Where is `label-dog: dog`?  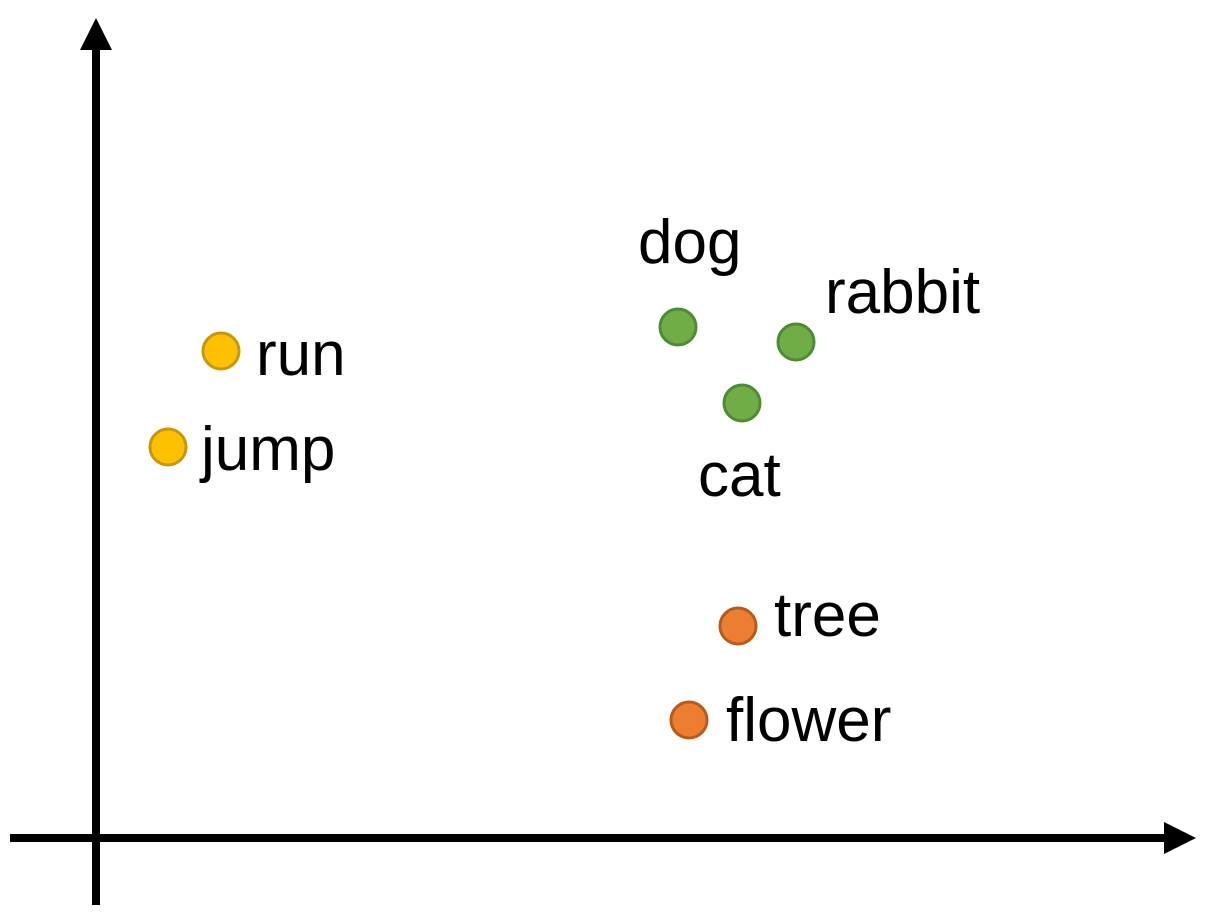 label-dog: dog is located at coordinates (689, 242).